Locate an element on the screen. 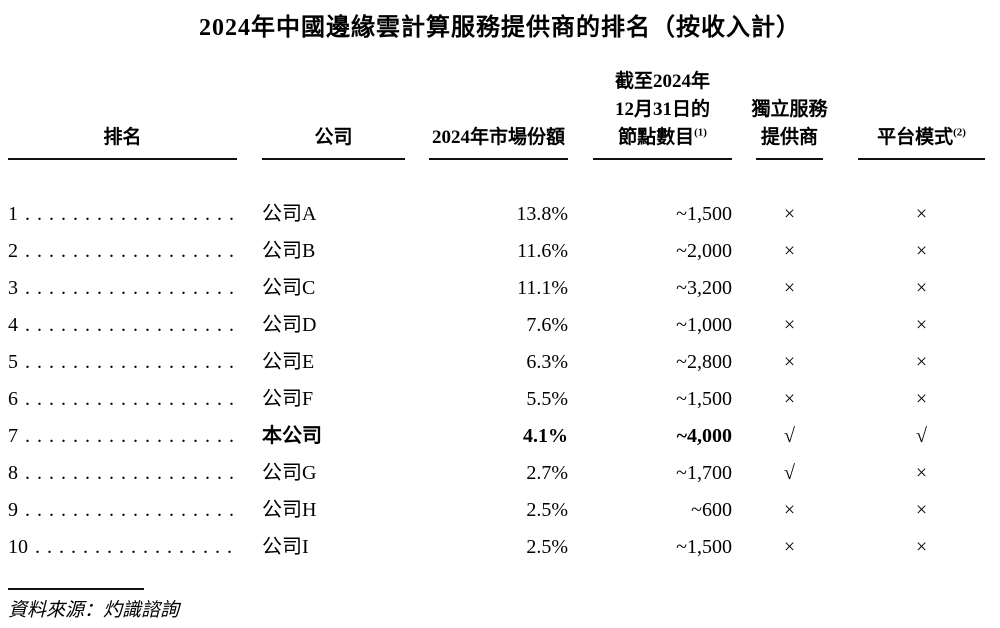 This screenshot has width=1000, height=628. nodes-count: ~600 is located at coordinates (711, 510).